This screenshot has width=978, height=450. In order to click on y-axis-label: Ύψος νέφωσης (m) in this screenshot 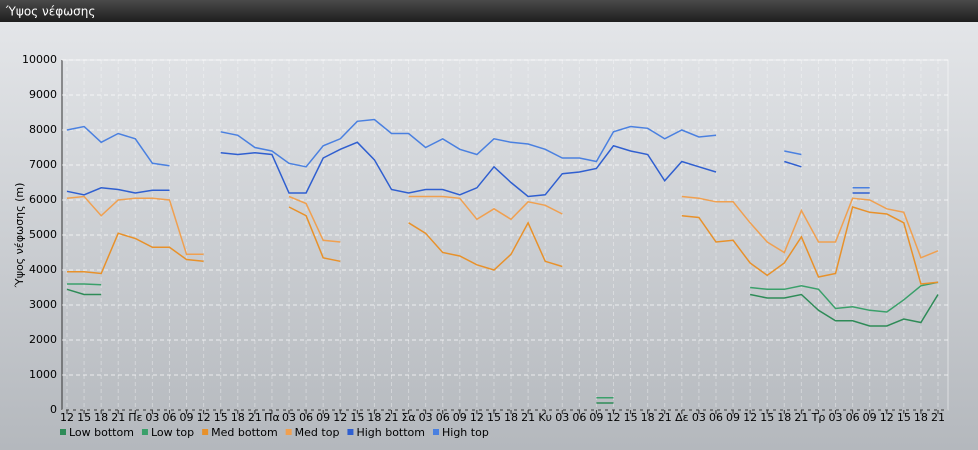, I will do `click(19, 236)`.